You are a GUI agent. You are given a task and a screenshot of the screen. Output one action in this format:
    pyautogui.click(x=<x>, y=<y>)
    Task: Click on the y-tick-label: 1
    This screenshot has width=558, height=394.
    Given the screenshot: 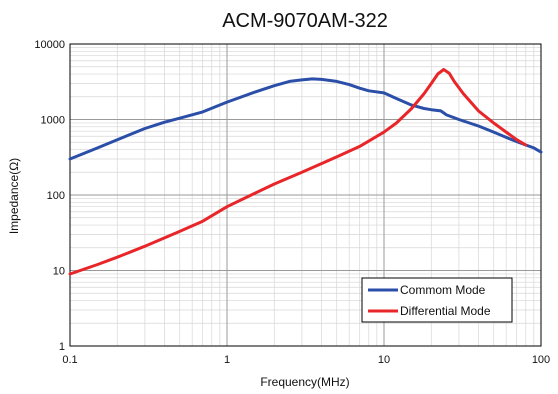 What is the action you would take?
    pyautogui.click(x=62, y=347)
    